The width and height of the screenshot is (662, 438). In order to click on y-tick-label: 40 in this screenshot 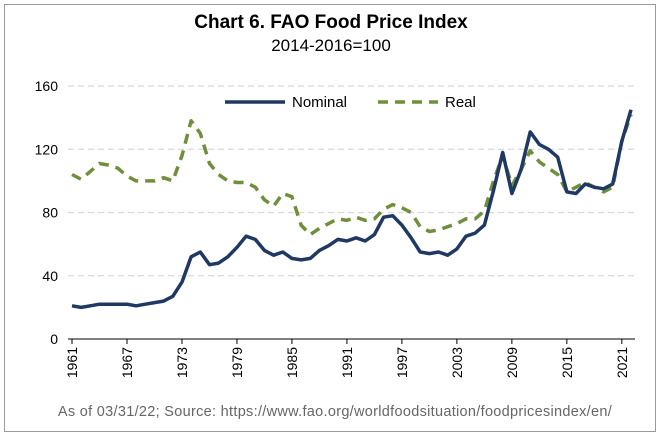, I will do `click(50, 276)`.